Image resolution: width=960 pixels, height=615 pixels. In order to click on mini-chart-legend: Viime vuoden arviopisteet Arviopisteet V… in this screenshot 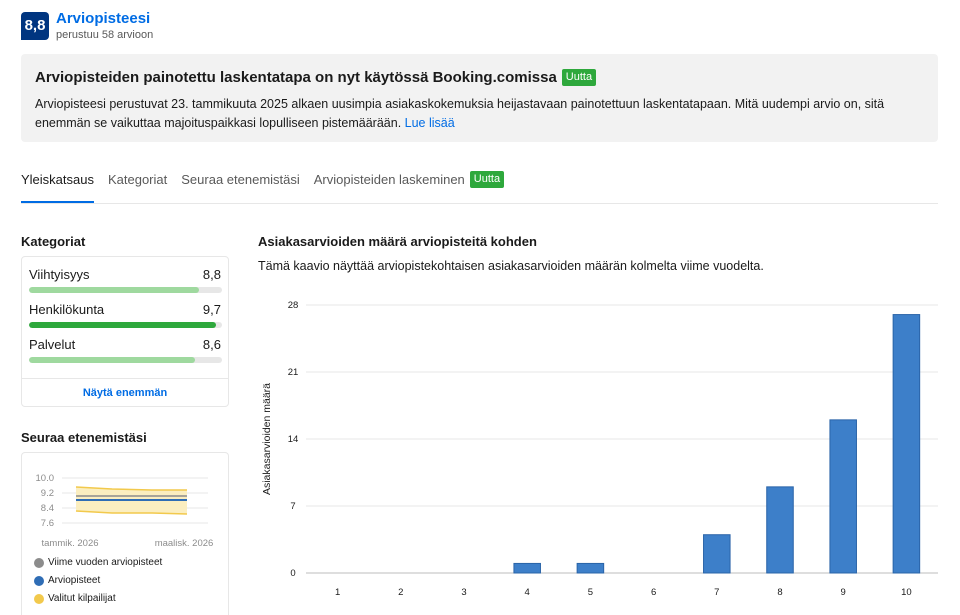, I will do `click(98, 584)`.